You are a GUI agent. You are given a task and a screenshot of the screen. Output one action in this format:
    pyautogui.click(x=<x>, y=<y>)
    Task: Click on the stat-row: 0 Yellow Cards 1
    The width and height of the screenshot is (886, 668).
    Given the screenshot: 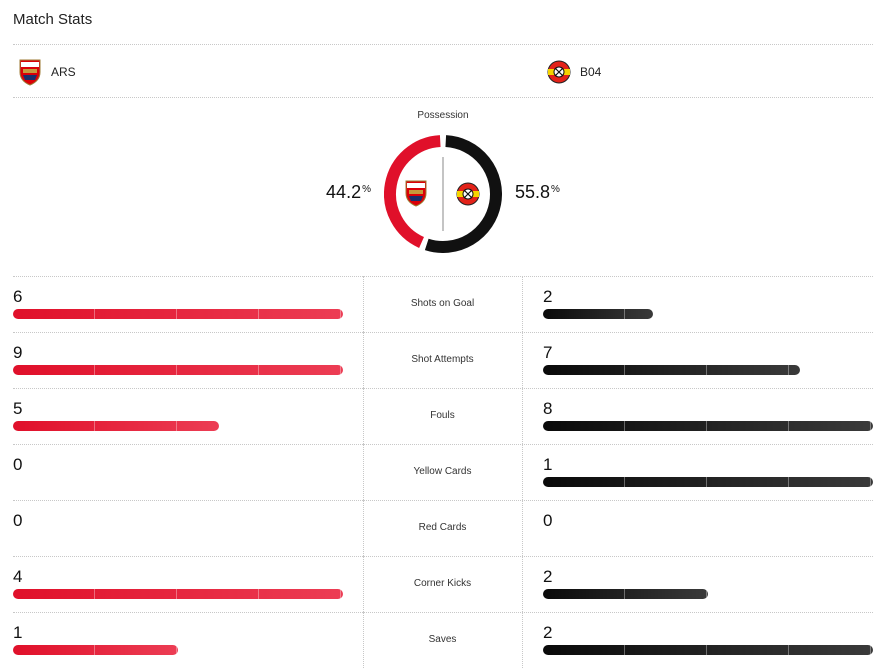 What is the action you would take?
    pyautogui.click(x=443, y=472)
    